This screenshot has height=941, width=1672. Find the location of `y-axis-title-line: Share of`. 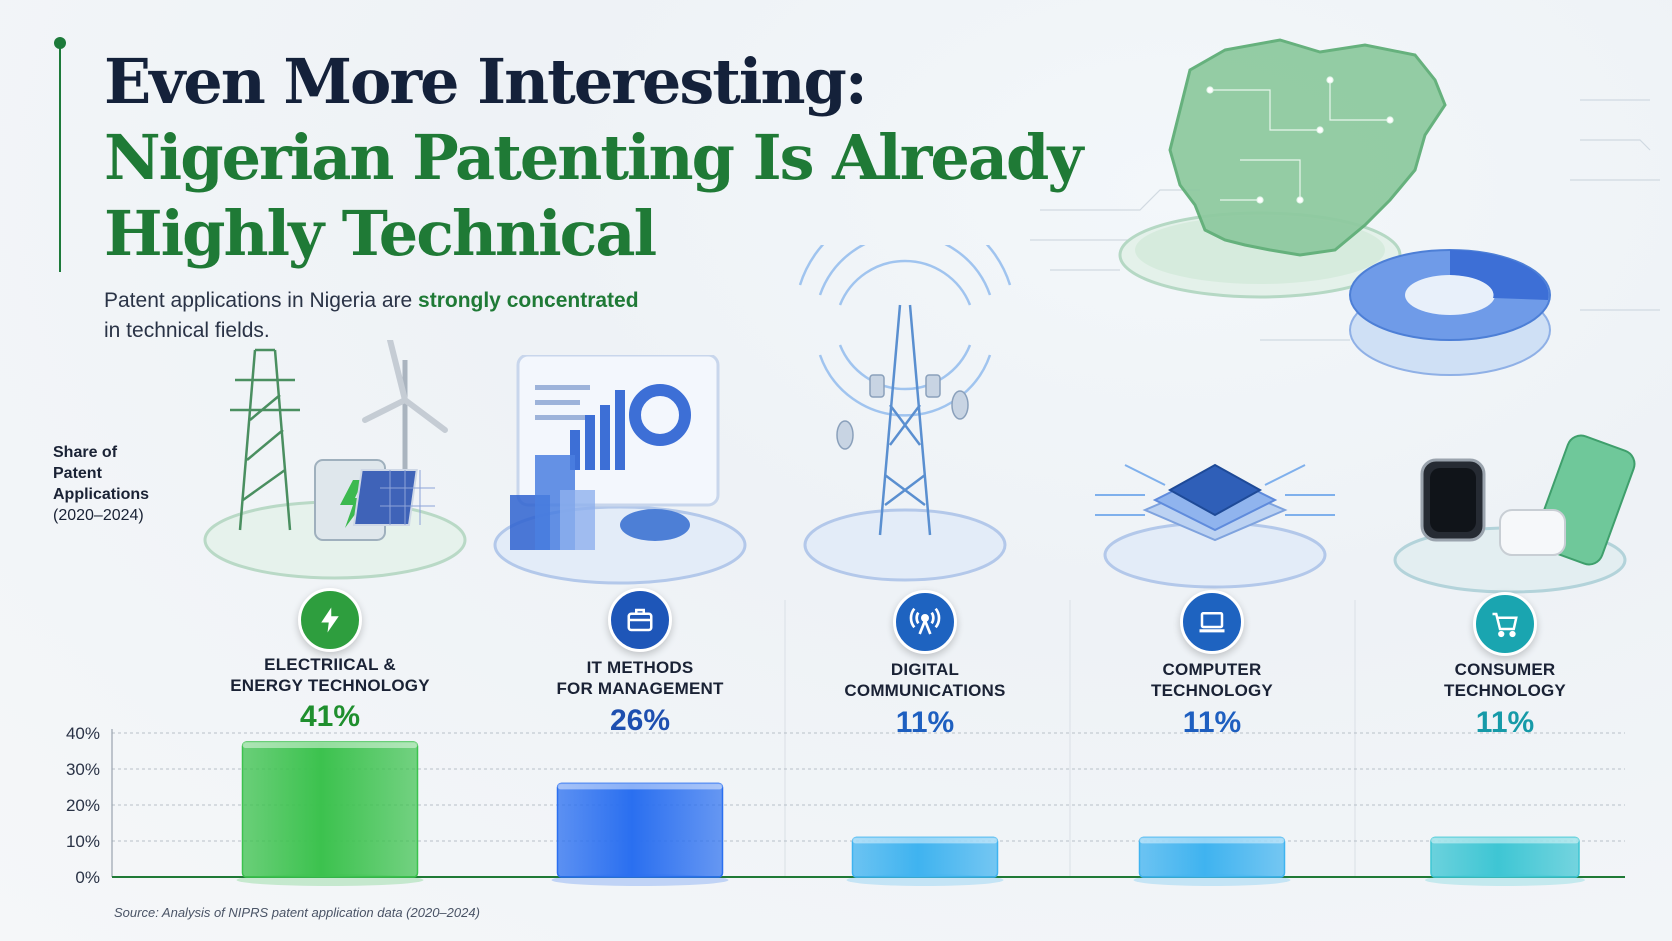

y-axis-title-line: Share of is located at coordinates (85, 452).